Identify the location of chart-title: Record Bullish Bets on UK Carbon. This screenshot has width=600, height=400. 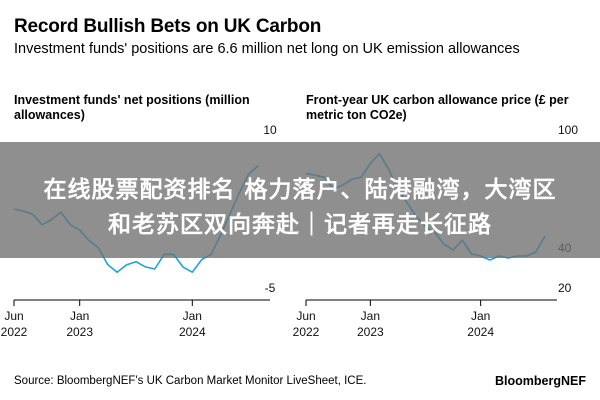
(168, 26).